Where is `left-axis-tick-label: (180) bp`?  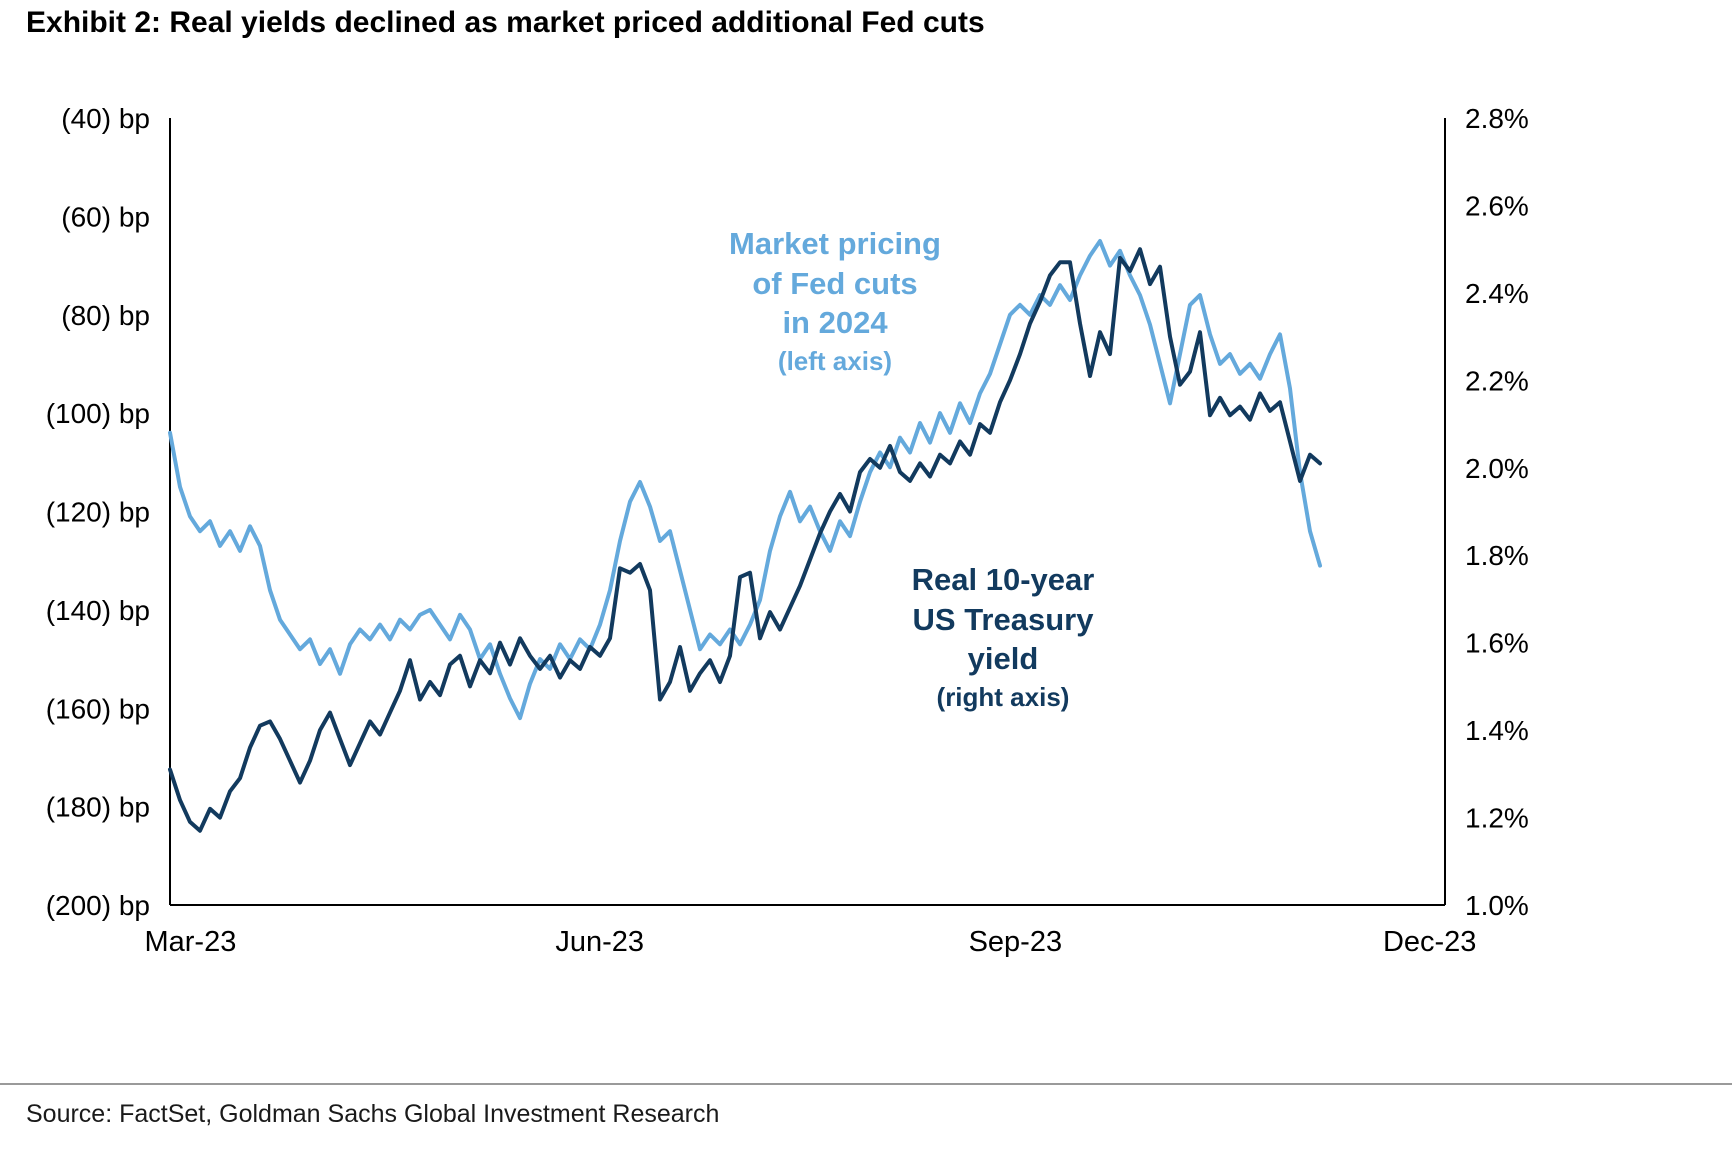
left-axis-tick-label: (180) bp is located at coordinates (98, 807).